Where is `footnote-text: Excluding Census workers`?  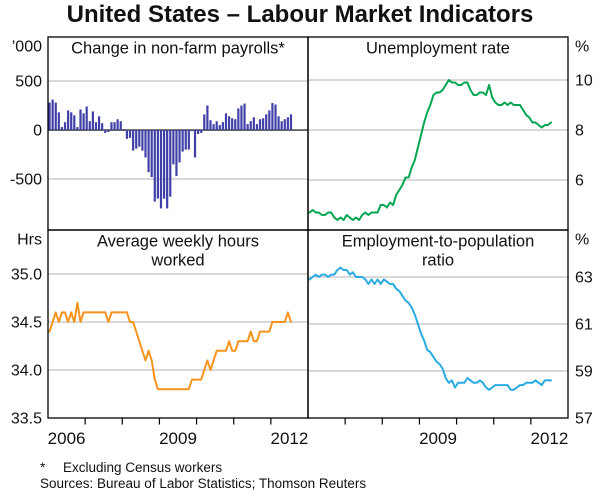
footnote-text: Excluding Census workers is located at coordinates (143, 467).